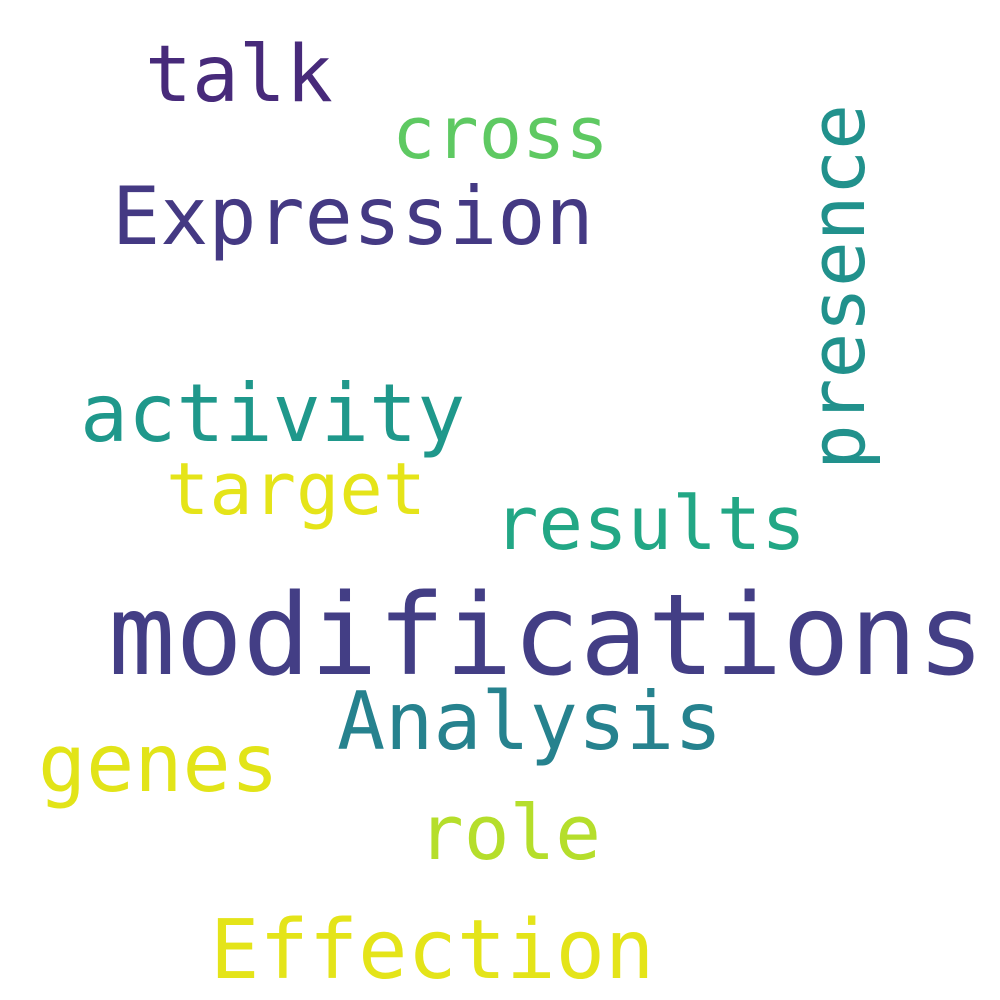  Describe the element at coordinates (296, 489) in the screenshot. I see `word-target: target` at that location.